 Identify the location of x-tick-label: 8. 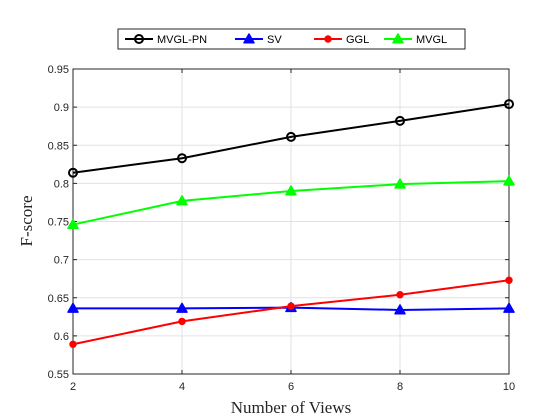
(400, 387).